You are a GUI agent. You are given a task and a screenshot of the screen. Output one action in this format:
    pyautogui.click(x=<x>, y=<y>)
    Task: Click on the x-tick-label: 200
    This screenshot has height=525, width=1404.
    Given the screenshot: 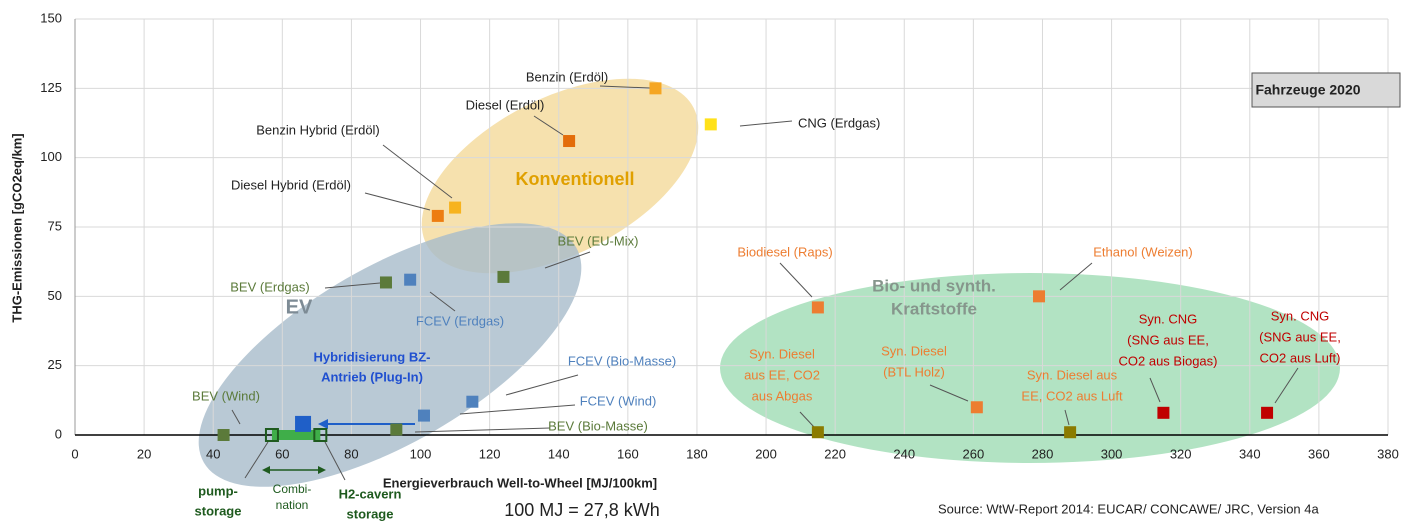 What is the action you would take?
    pyautogui.click(x=766, y=453)
    